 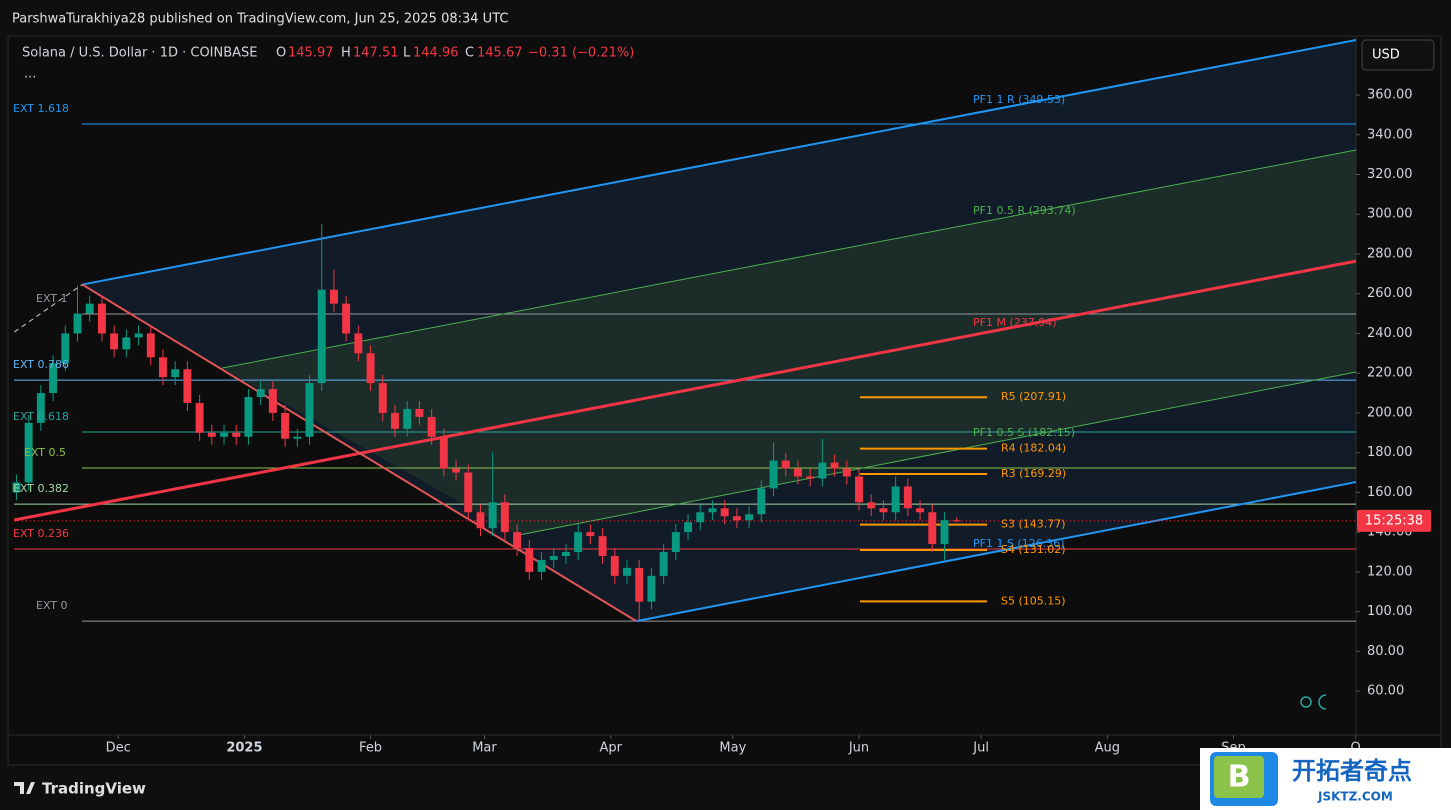 I want to click on last-price-tag, so click(x=1394, y=520).